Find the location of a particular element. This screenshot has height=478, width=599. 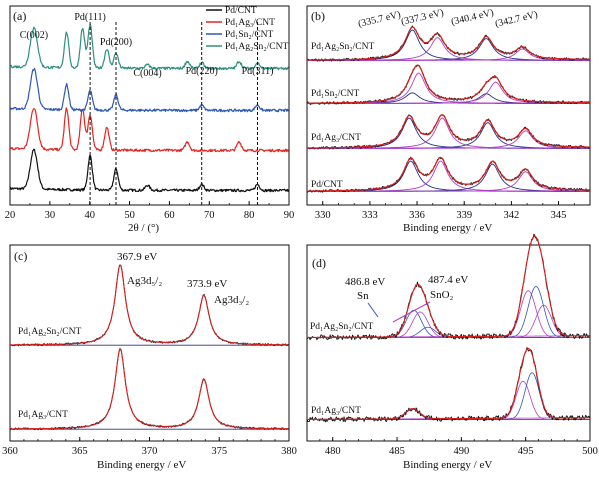

panel-c-tick-label: 370 is located at coordinates (150, 451).